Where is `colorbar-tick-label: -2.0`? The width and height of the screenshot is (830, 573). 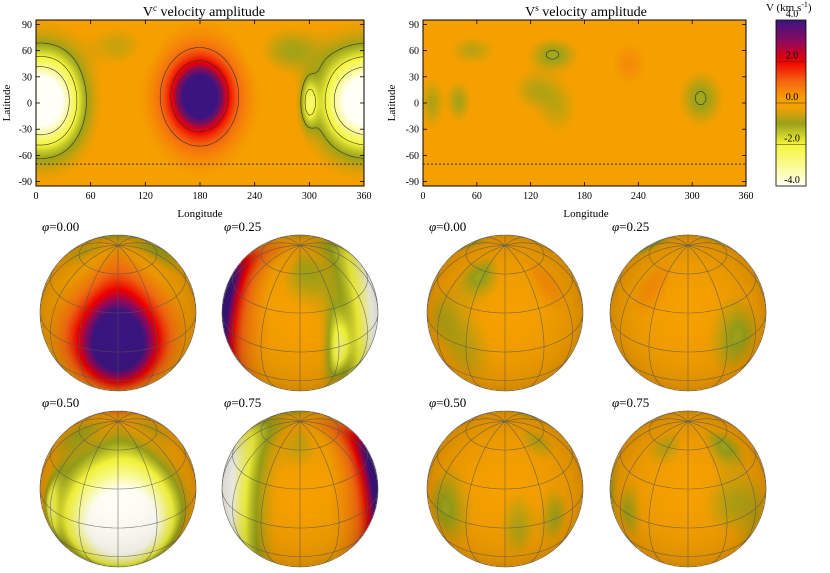
colorbar-tick-label: -2.0 is located at coordinates (792, 139).